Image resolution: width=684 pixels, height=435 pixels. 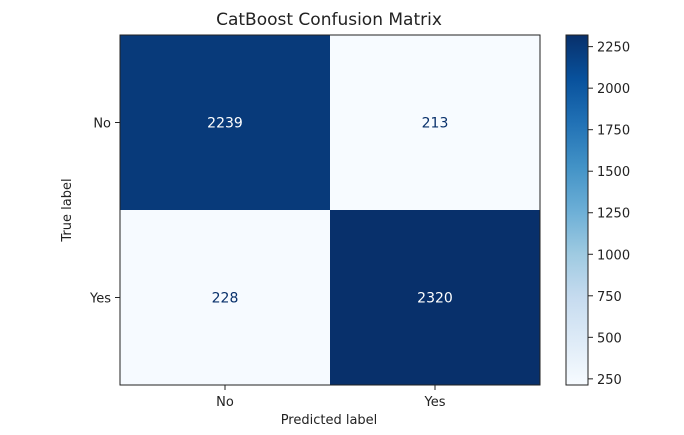 I want to click on cell-value-label: 2239, so click(x=225, y=124).